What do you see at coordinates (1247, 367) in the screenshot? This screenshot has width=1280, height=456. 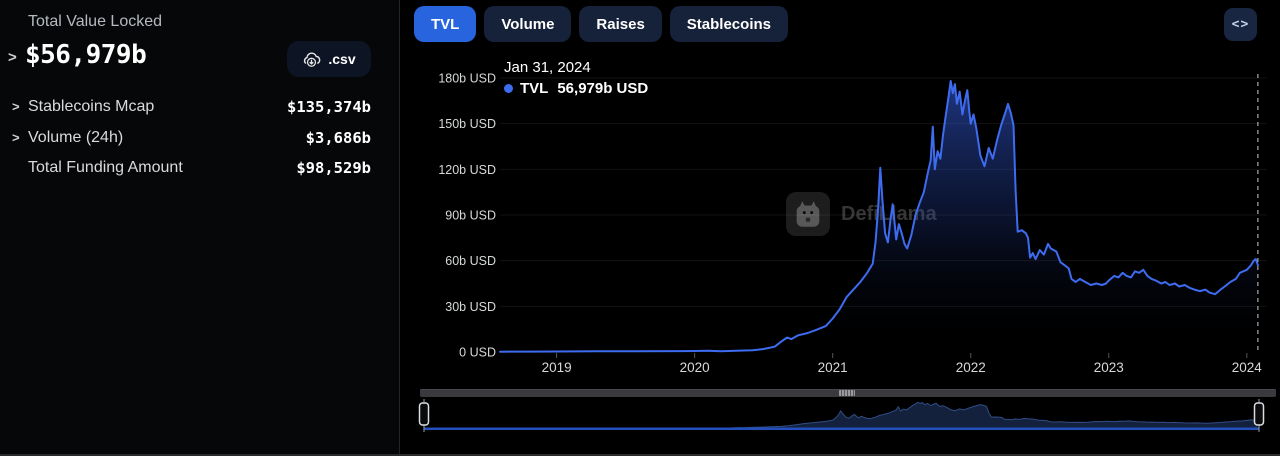 I see `x-axis-label: 2024` at bounding box center [1247, 367].